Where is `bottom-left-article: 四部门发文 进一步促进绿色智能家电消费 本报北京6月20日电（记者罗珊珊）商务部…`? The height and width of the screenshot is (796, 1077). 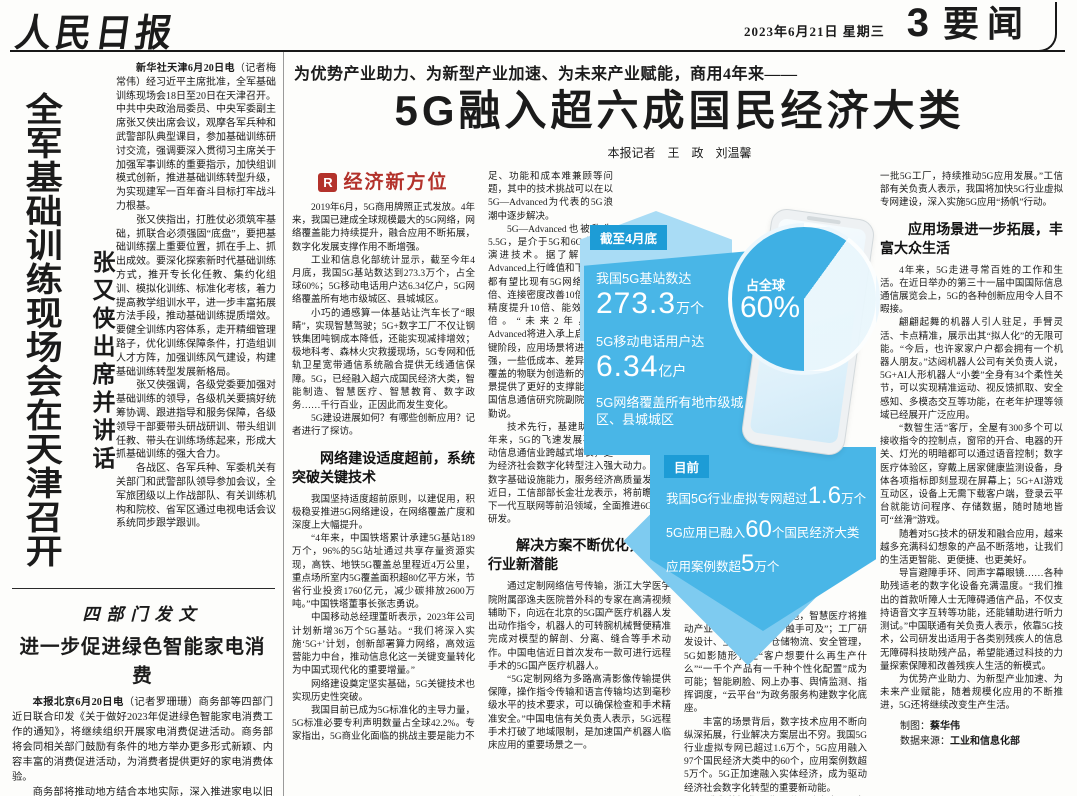
bottom-left-article: 四部门发文 进一步促进绿色智能家电消费 本报北京6月20日电（记者罗珊珊）商务部… is located at coordinates (142, 698).